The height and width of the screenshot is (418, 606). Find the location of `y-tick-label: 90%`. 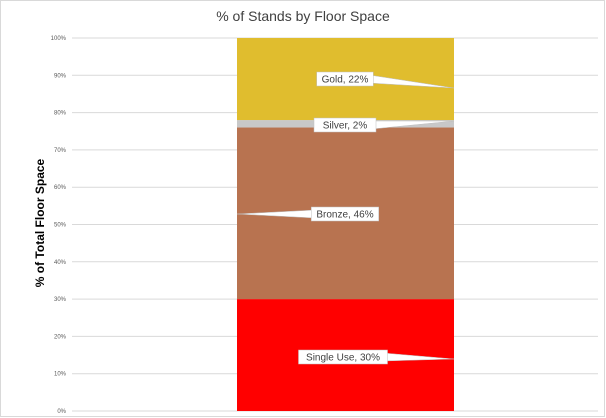

y-tick-label: 90% is located at coordinates (60, 76).